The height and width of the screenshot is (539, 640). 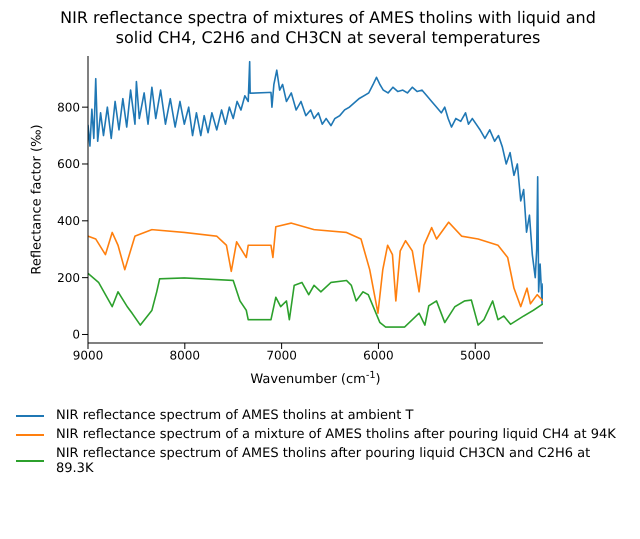 What do you see at coordinates (185, 355) in the screenshot?
I see `x-tick-label: 8000` at bounding box center [185, 355].